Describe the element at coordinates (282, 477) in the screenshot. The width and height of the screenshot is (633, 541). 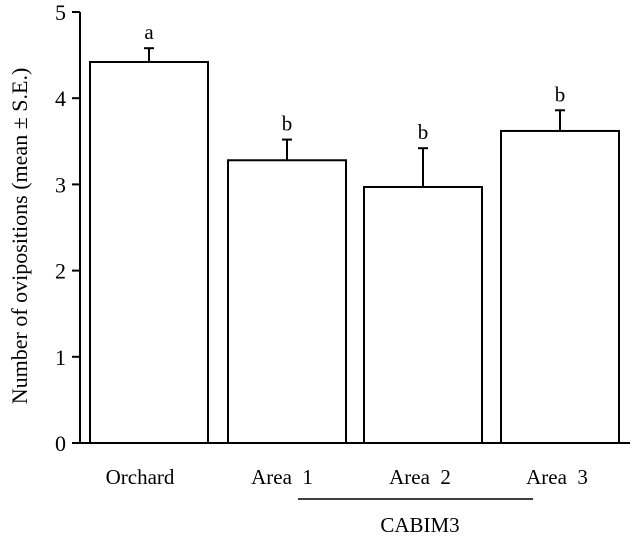
I see `x-category-label: Area 1` at that location.